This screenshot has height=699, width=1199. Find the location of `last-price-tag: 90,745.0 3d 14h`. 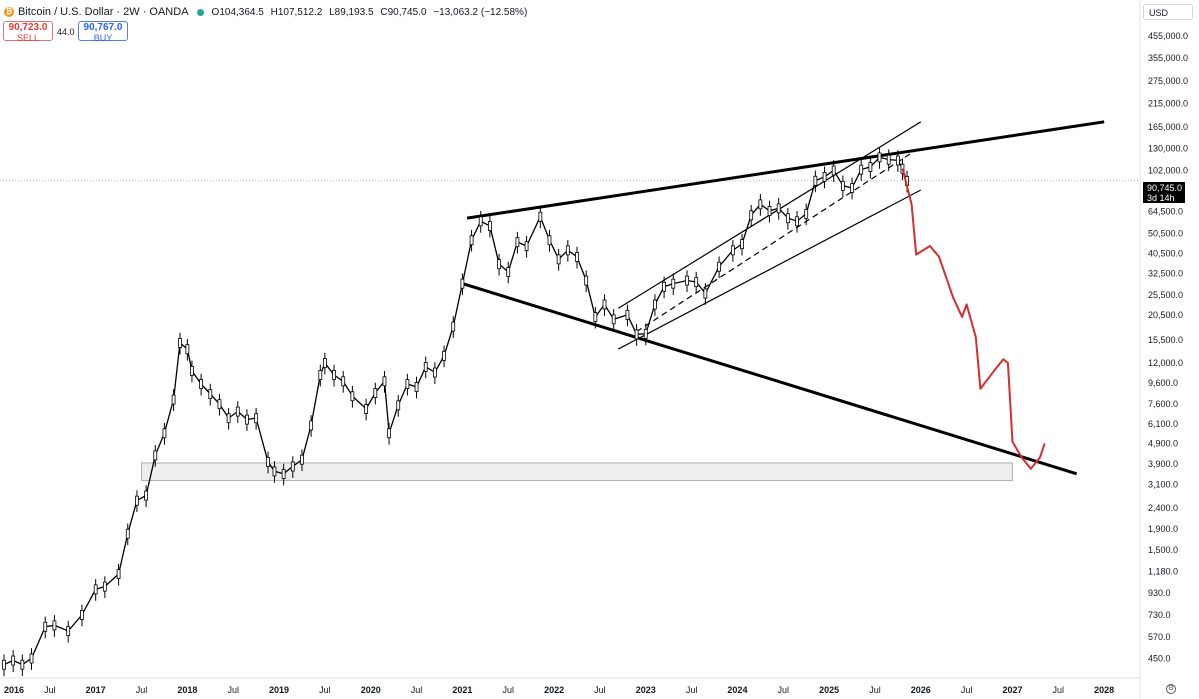

last-price-tag: 90,745.0 3d 14h is located at coordinates (1164, 192).